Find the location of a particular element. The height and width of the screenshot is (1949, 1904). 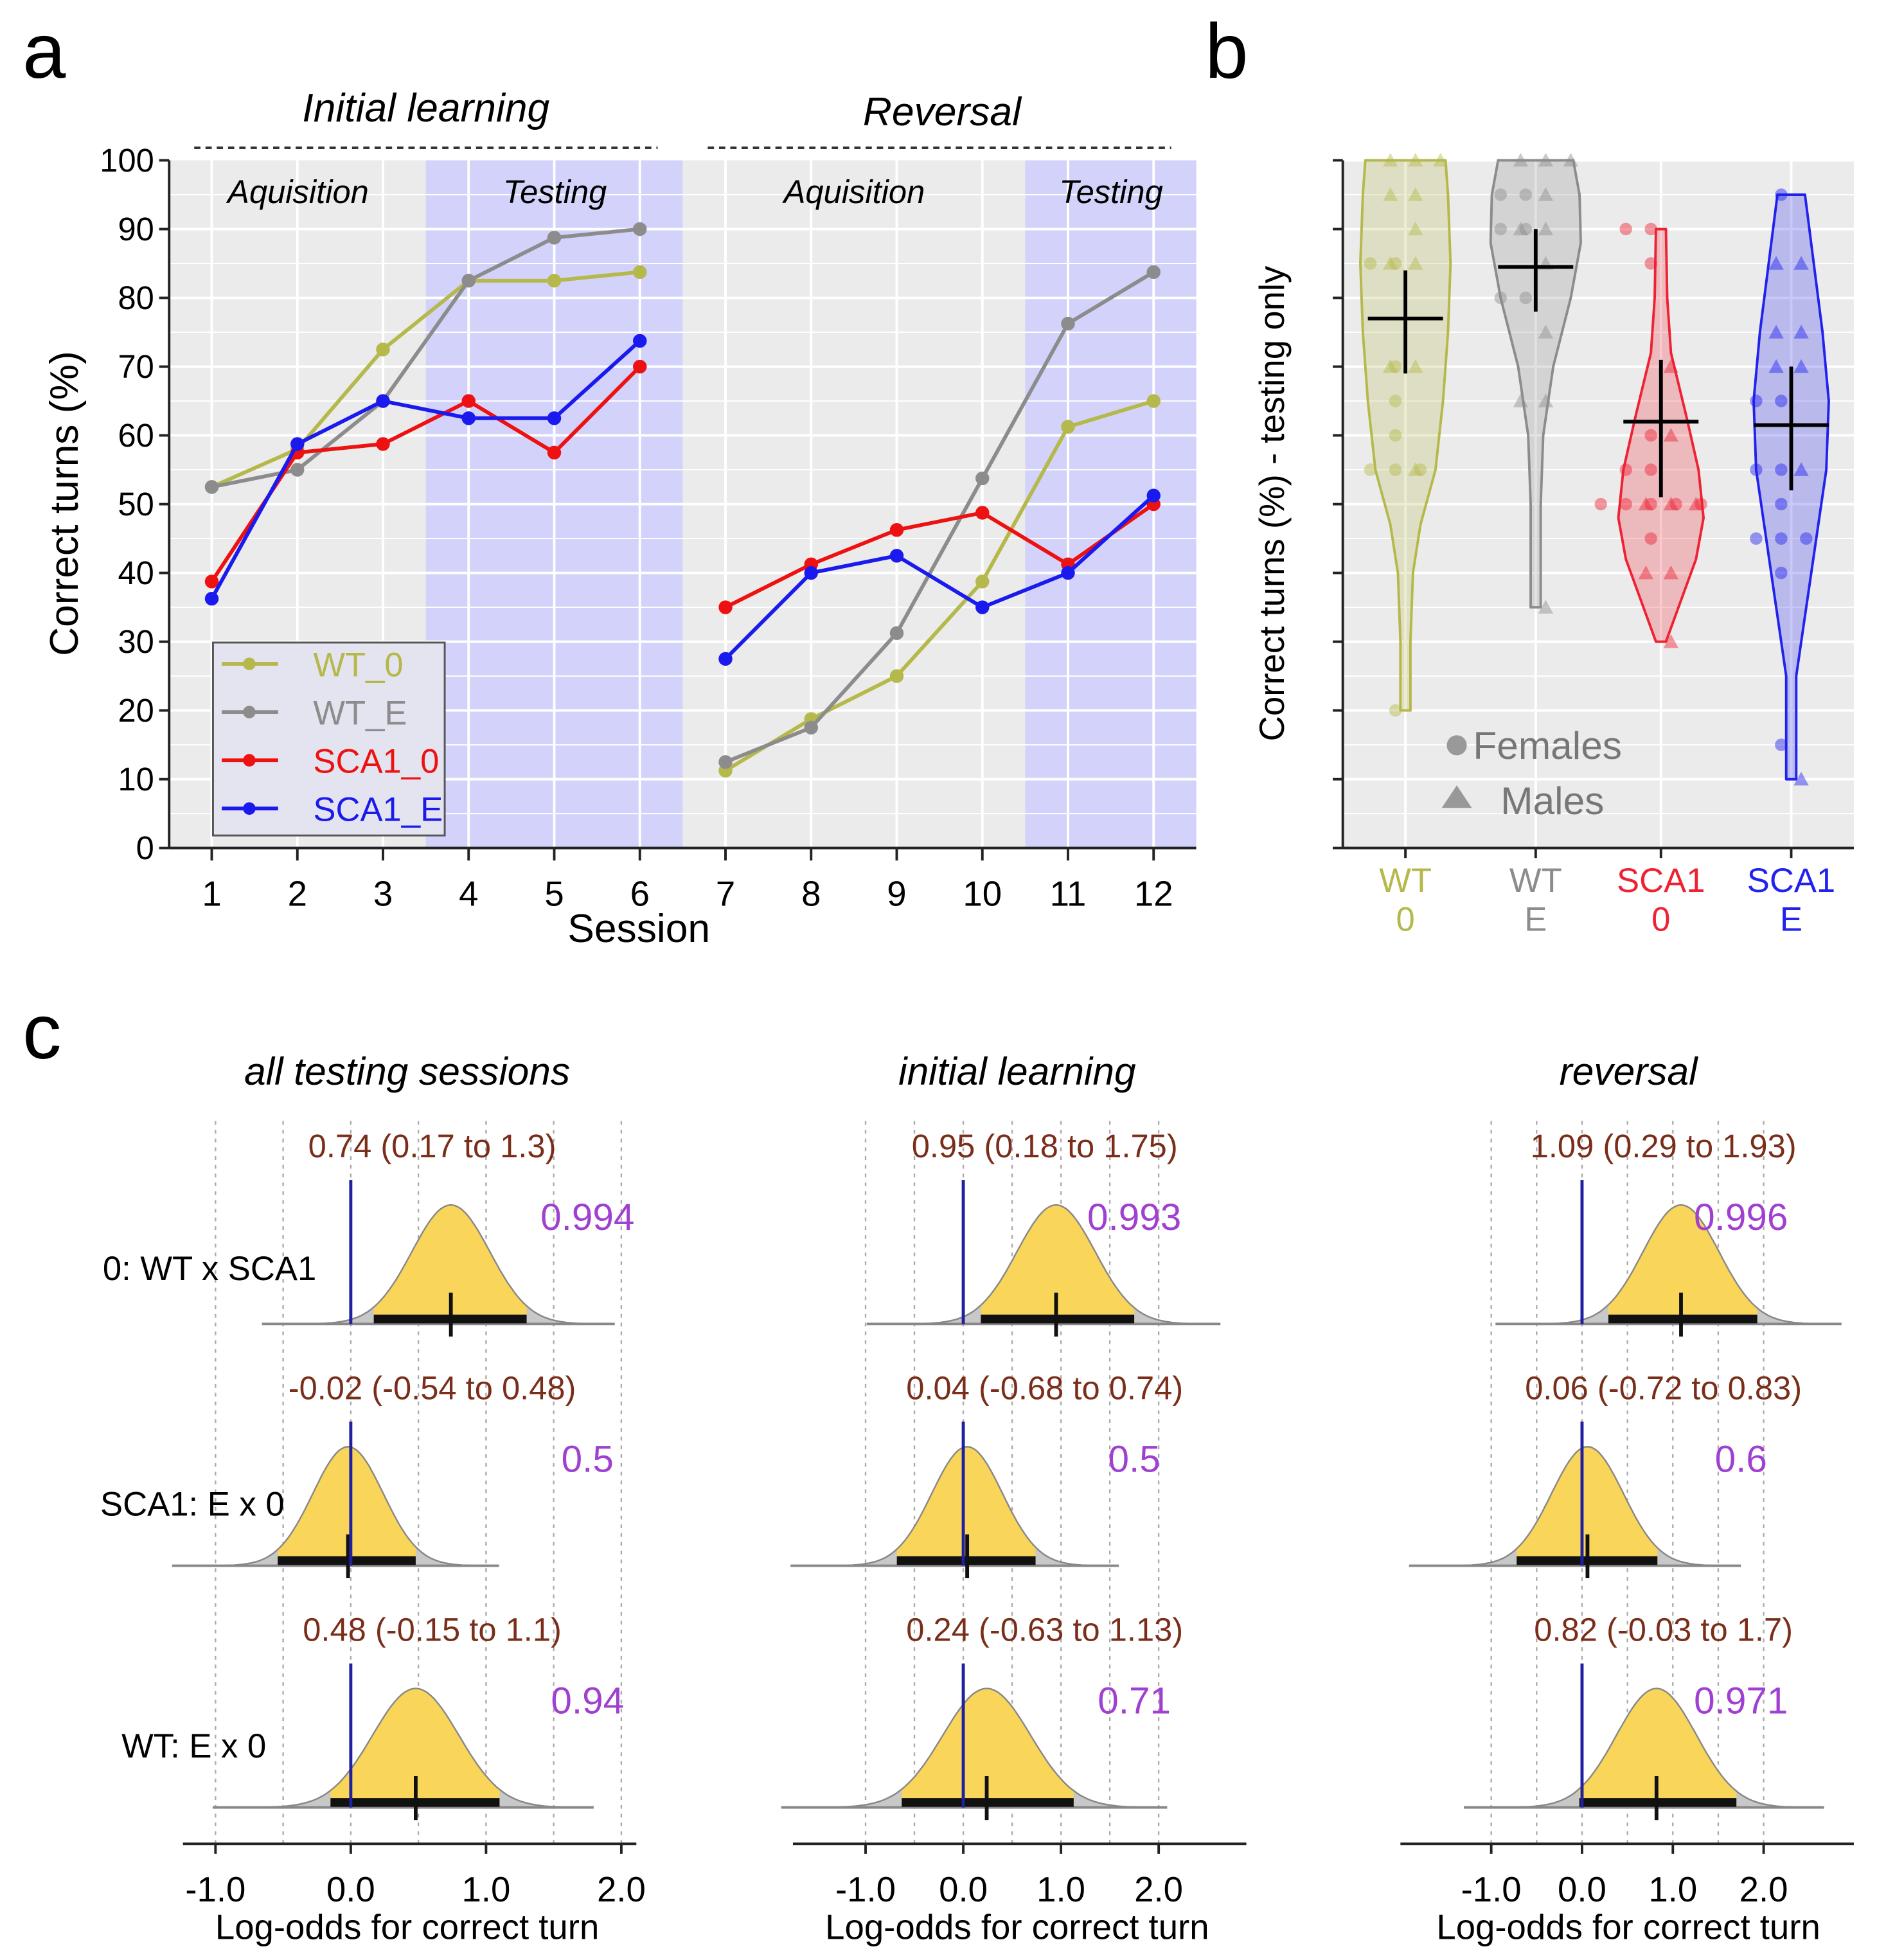

legend-label: WT_0 is located at coordinates (358, 665).